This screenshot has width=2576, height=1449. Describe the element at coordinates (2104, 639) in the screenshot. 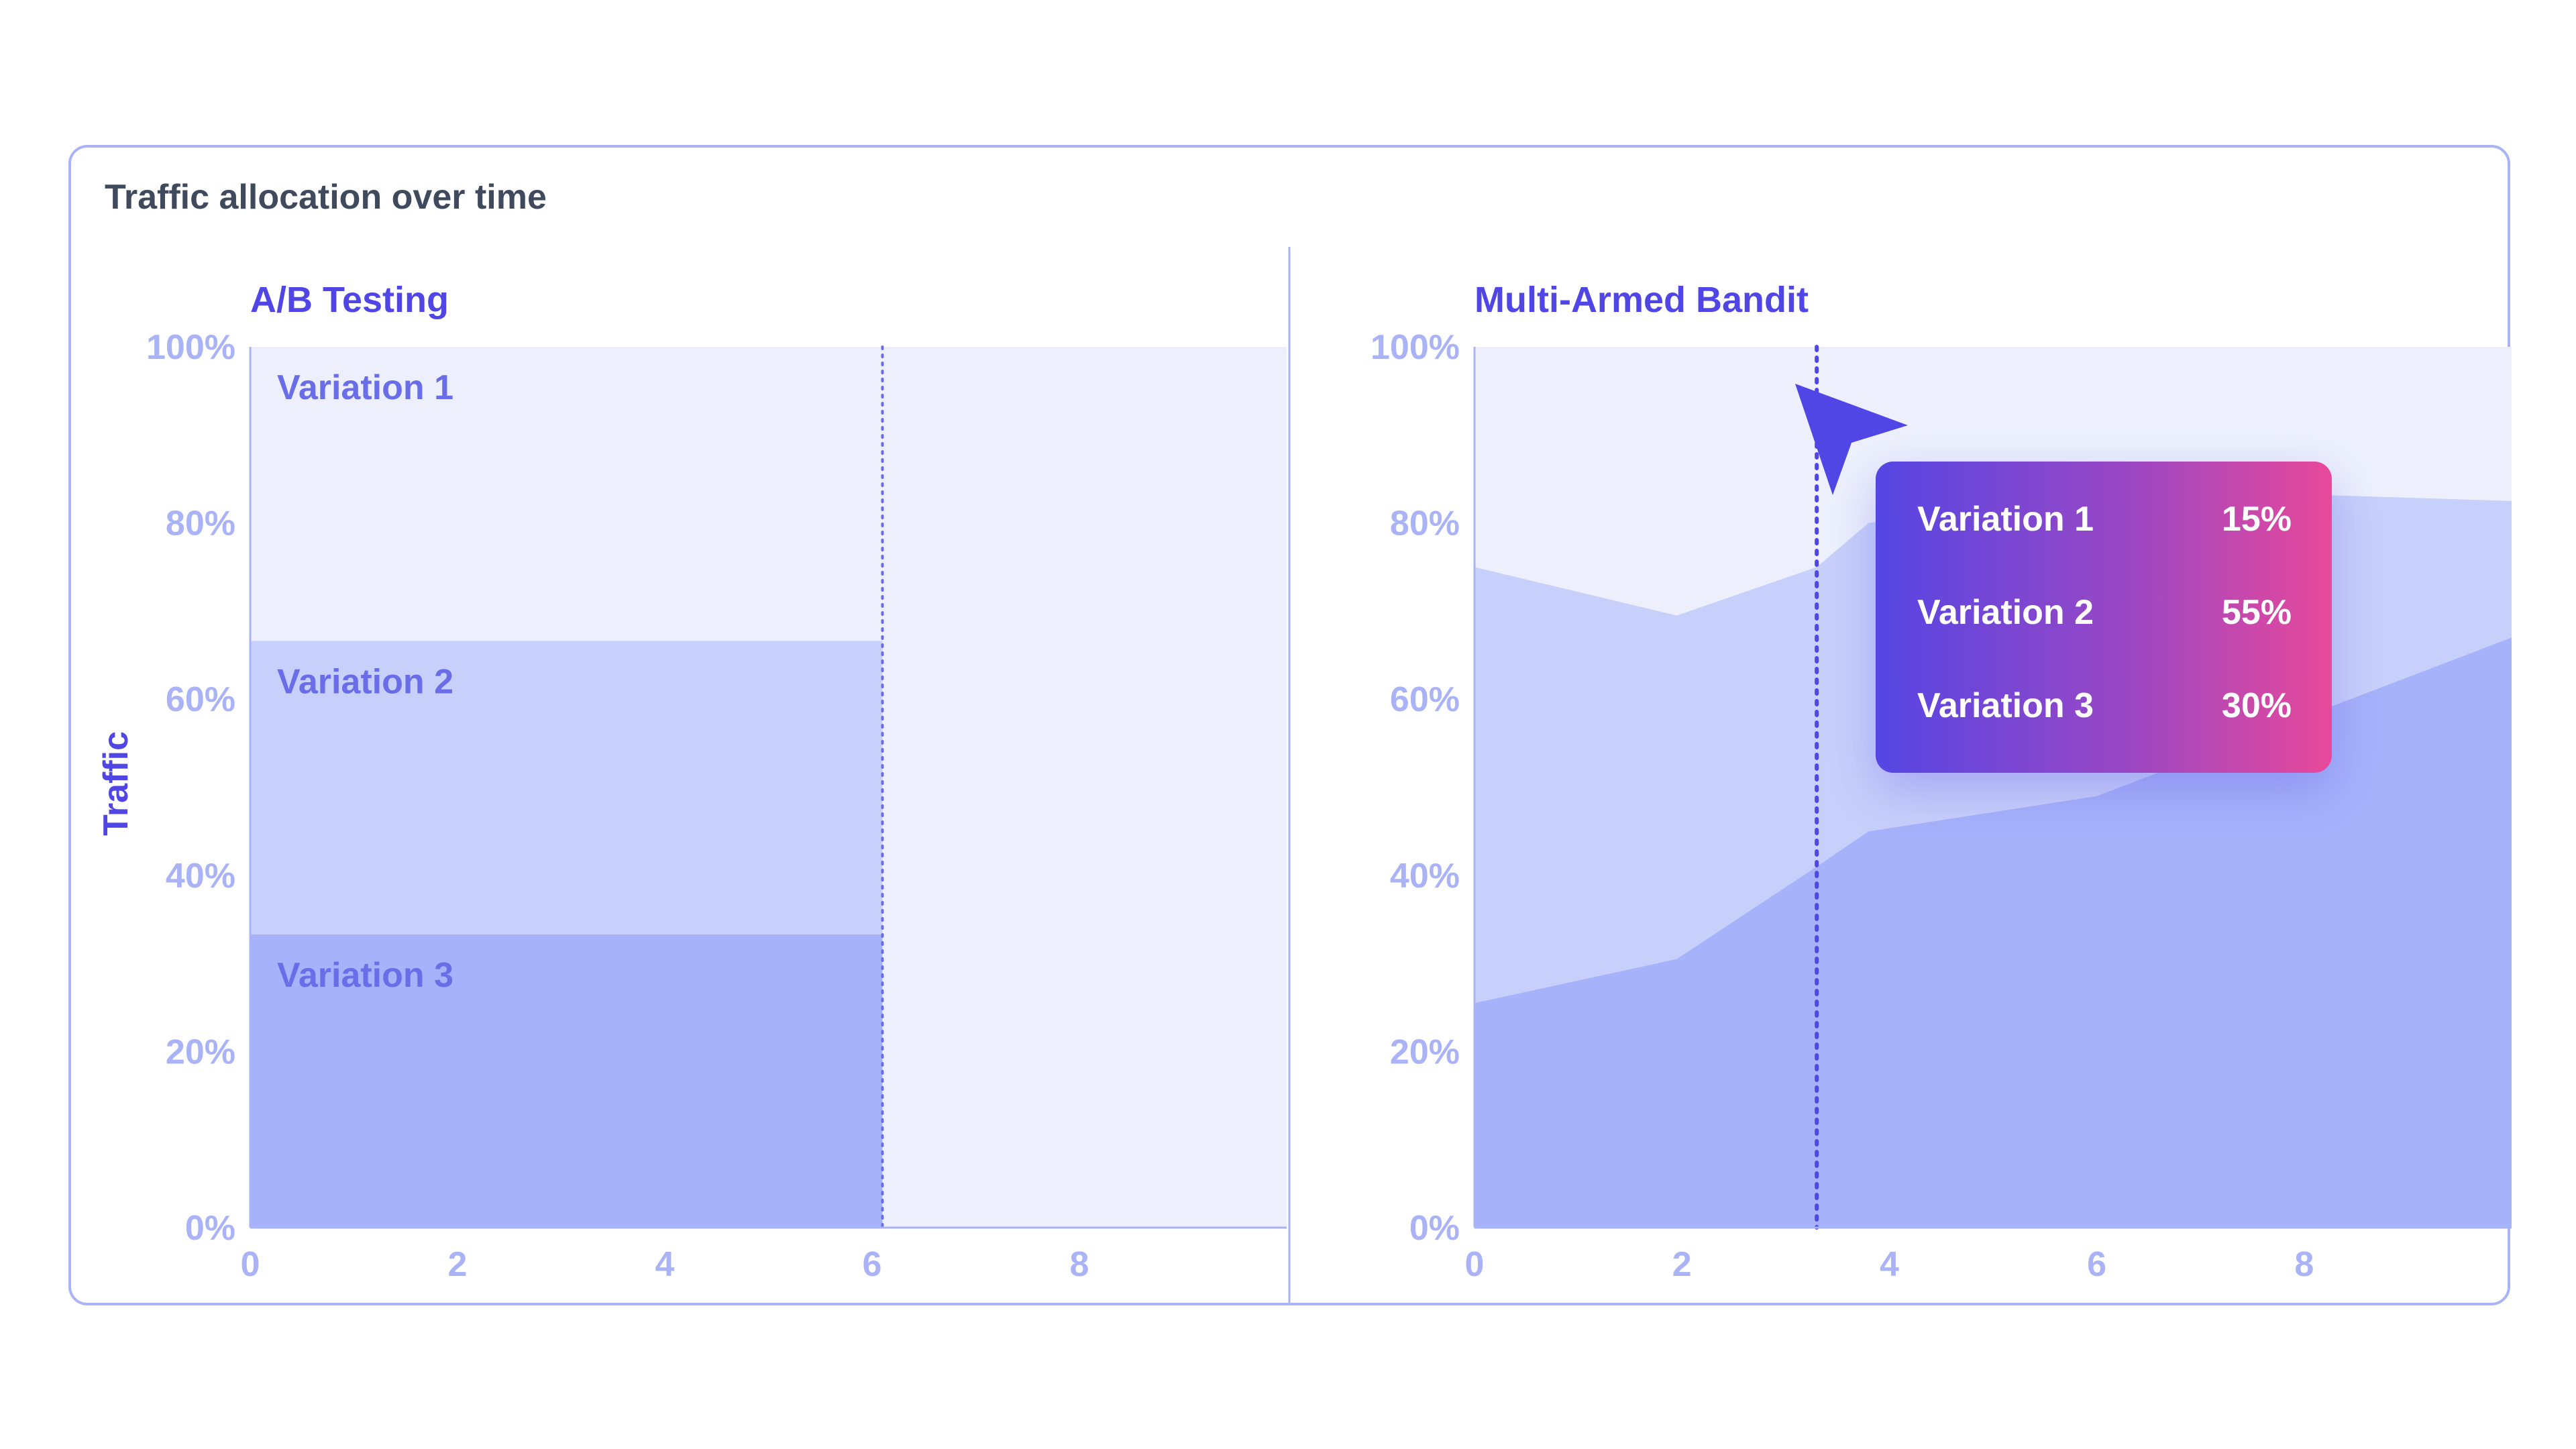

I see `tooltip-row: Variation 2 55%` at that location.